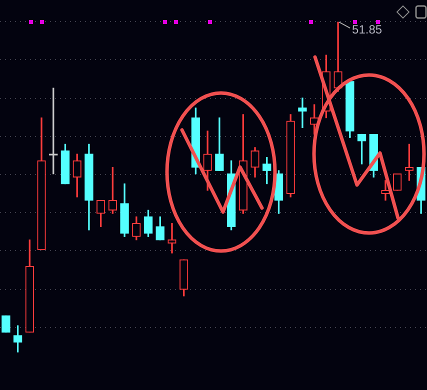 The width and height of the screenshot is (427, 390). Describe the element at coordinates (367, 29) in the screenshot. I see `annotation: 51.85` at that location.